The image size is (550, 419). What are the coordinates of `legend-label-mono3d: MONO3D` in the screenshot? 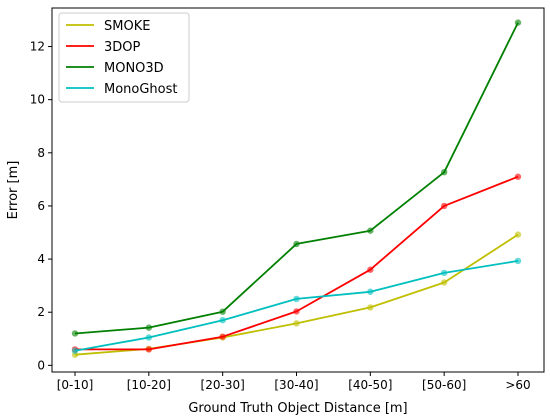 It's located at (134, 68).